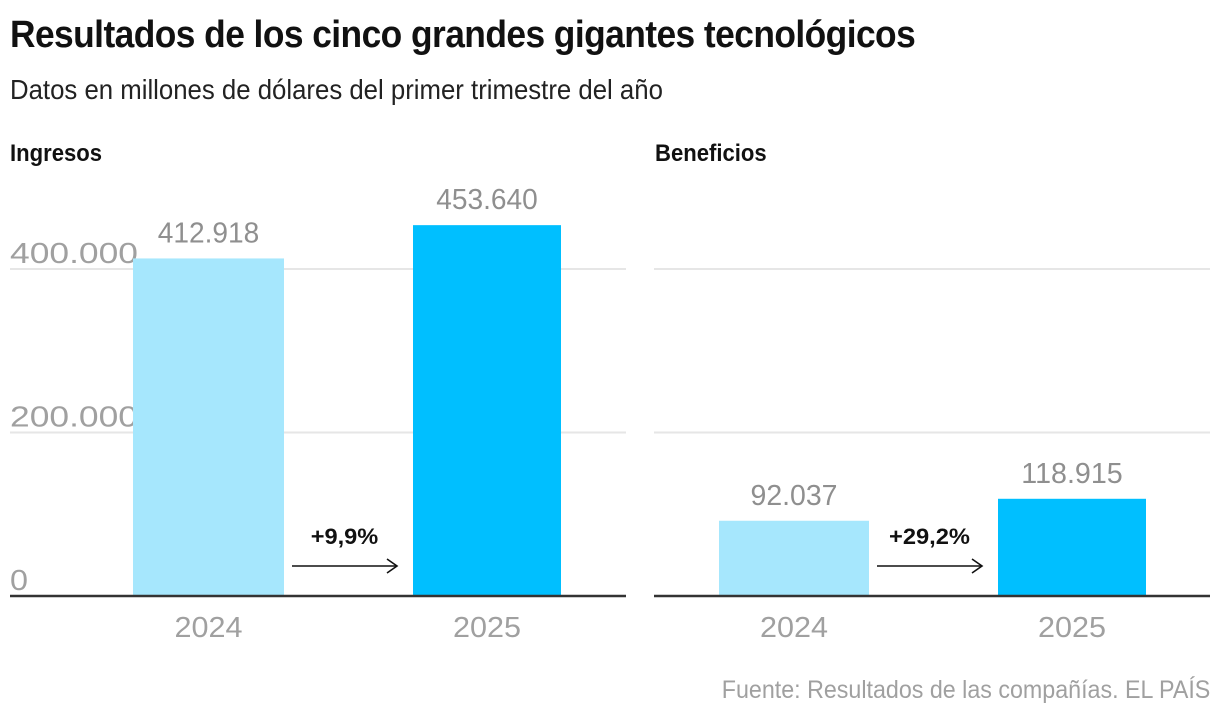 This screenshot has height=722, width=1220. I want to click on ingresos-change-label: +9,9%, so click(345, 536).